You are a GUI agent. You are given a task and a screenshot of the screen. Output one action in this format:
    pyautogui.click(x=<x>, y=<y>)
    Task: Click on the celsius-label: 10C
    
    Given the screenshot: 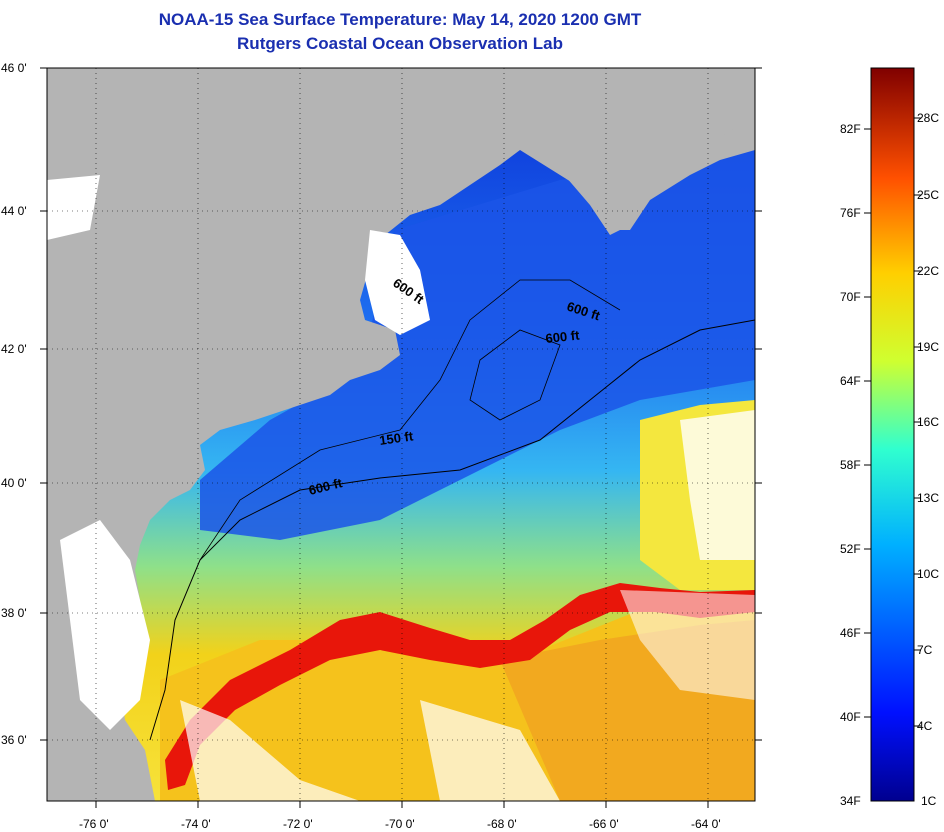 What is the action you would take?
    pyautogui.click(x=928, y=574)
    